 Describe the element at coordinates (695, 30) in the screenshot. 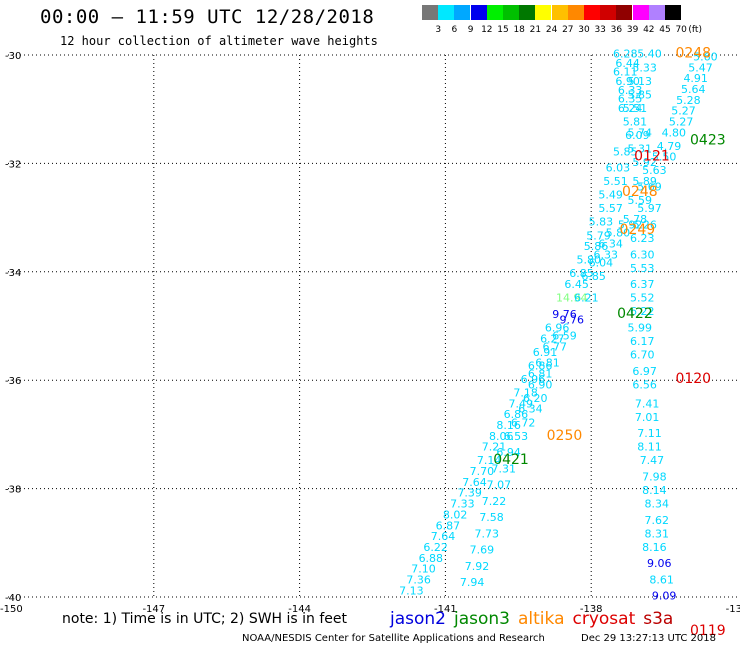

I see `legend-unit-label: (ft)` at that location.